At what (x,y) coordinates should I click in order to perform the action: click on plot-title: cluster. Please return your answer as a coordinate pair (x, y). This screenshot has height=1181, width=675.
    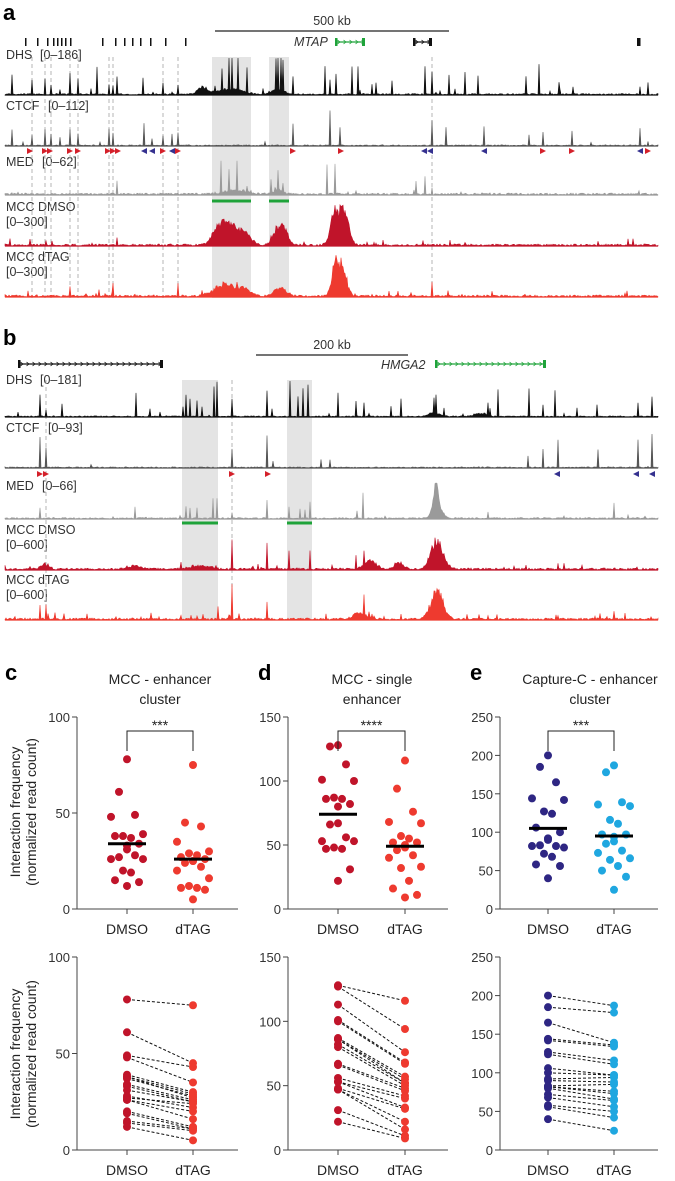
    Looking at the image, I should click on (590, 699).